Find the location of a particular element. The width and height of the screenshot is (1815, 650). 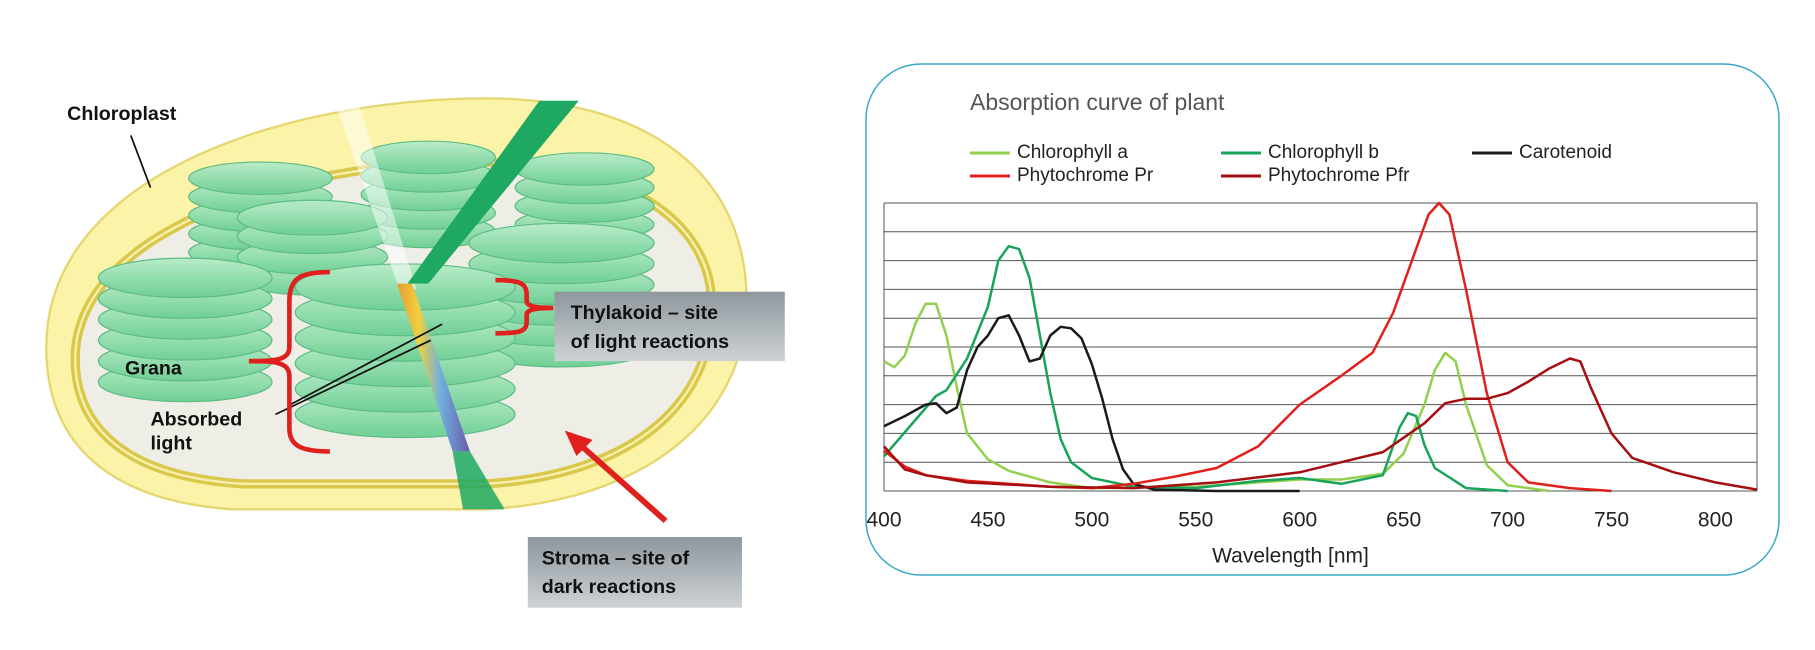

x-tick-label: 550 is located at coordinates (1195, 520).